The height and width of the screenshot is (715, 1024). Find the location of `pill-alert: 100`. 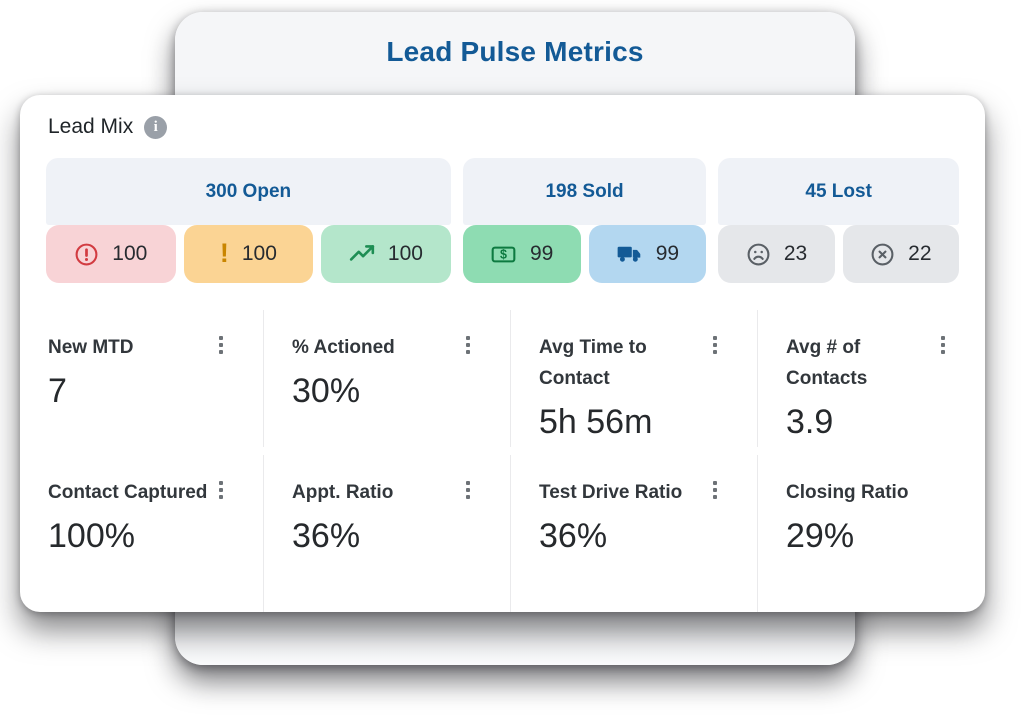

pill-alert: 100 is located at coordinates (111, 254).